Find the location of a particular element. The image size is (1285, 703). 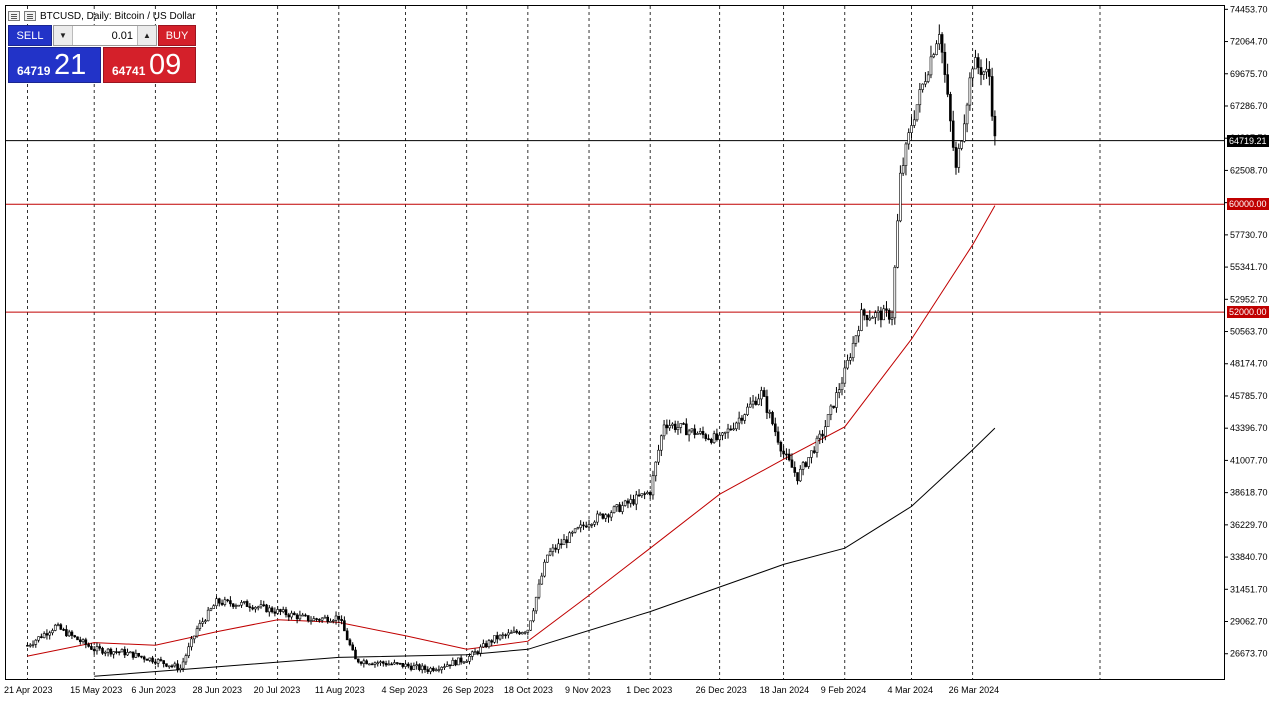

time-axis-label: 18 Oct 2023 is located at coordinates (528, 690).